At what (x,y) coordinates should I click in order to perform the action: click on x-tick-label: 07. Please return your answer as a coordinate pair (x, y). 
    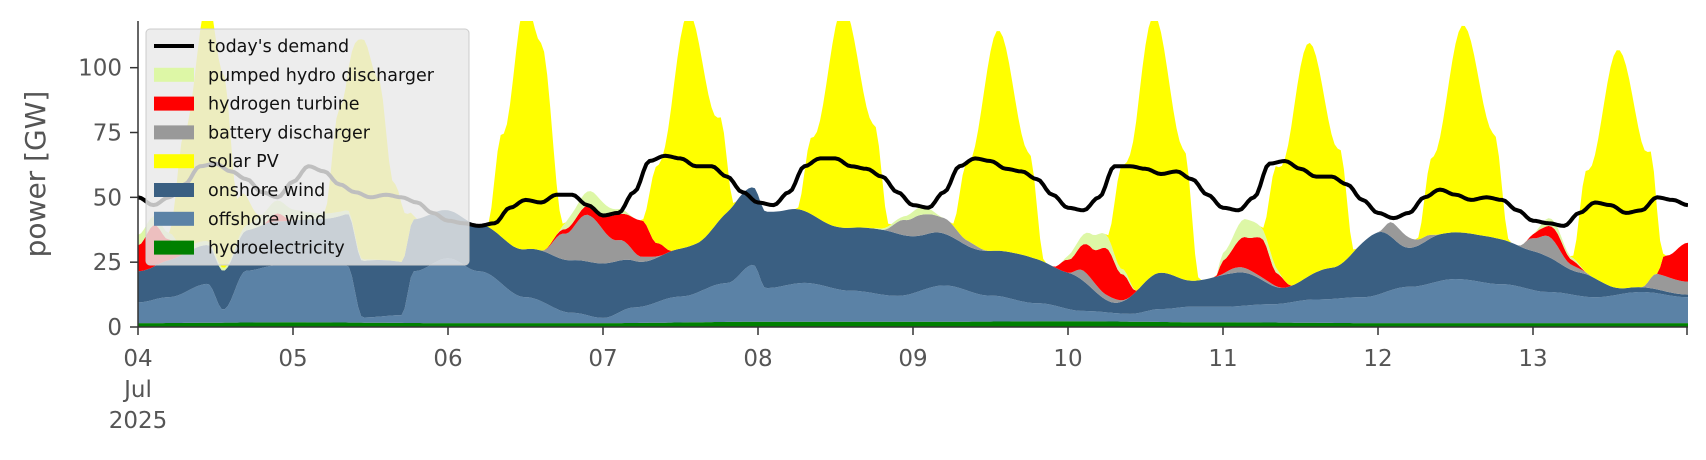
    Looking at the image, I should click on (602, 359).